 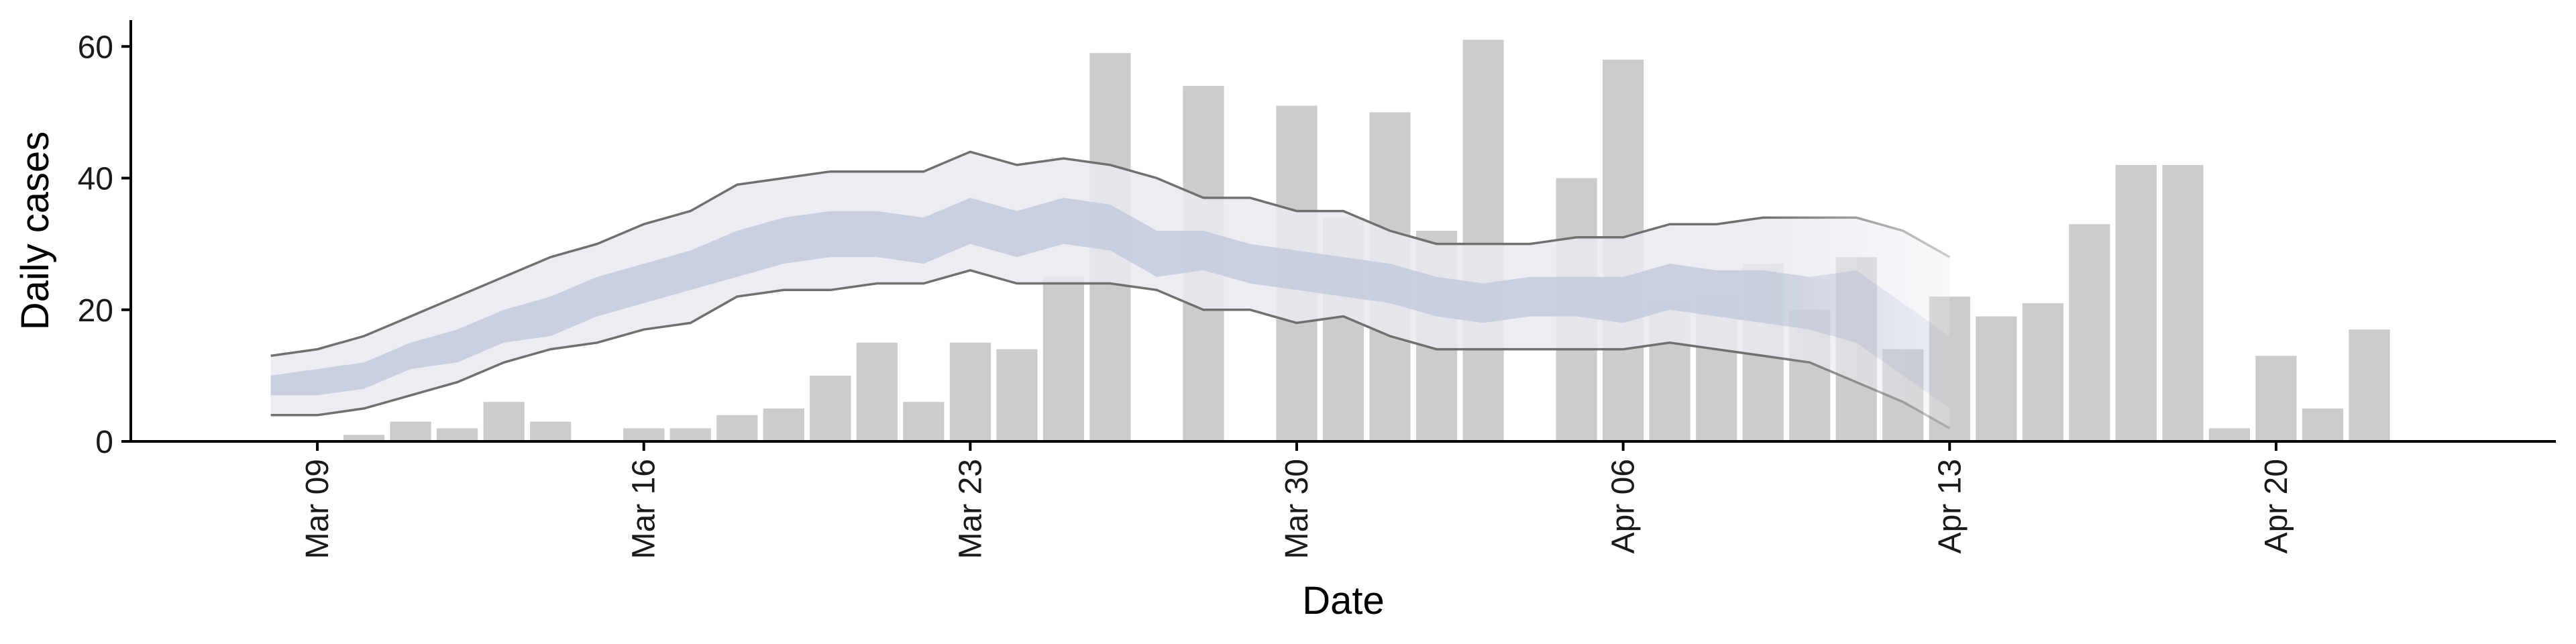 I want to click on y-tick-label: 40, so click(x=95, y=179).